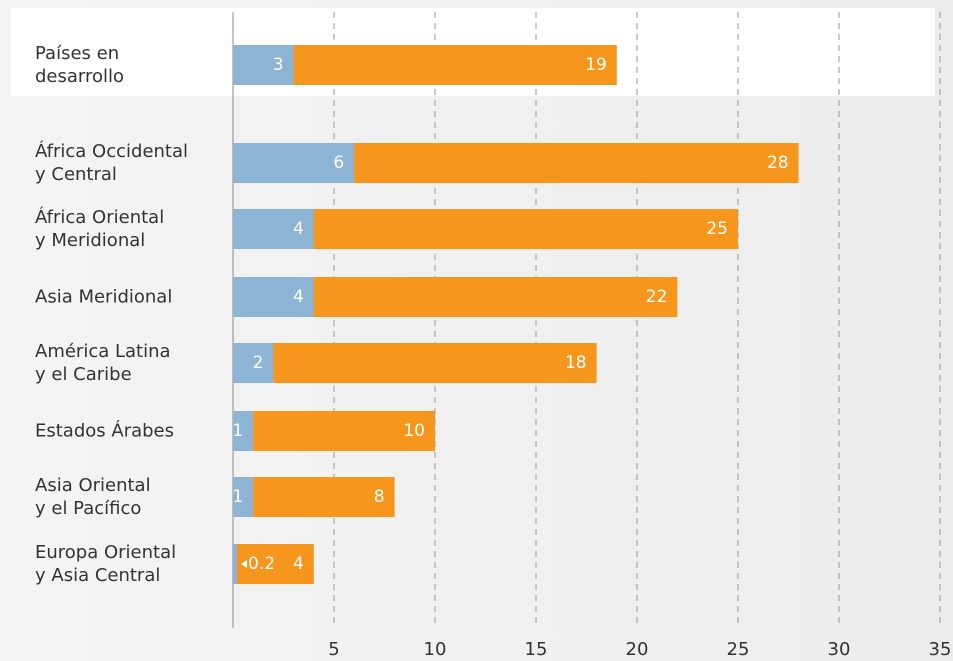 This screenshot has height=661, width=953. What do you see at coordinates (435, 649) in the screenshot?
I see `x-tick-label: 10` at bounding box center [435, 649].